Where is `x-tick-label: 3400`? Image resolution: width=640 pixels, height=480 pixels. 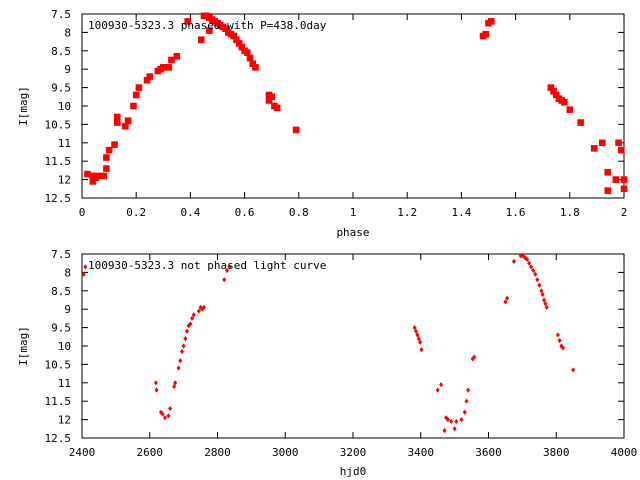 x-tick-label: 3400 is located at coordinates (421, 452).